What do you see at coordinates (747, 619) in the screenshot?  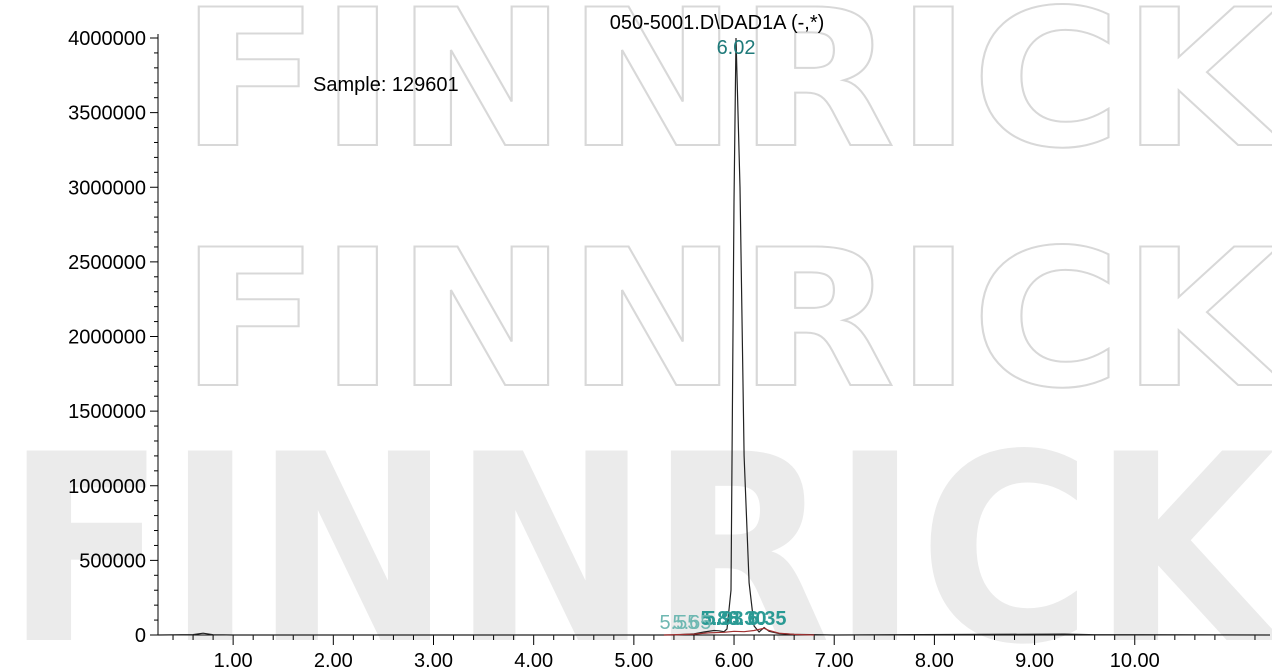 I see `peak-label: 6.30` at bounding box center [747, 619].